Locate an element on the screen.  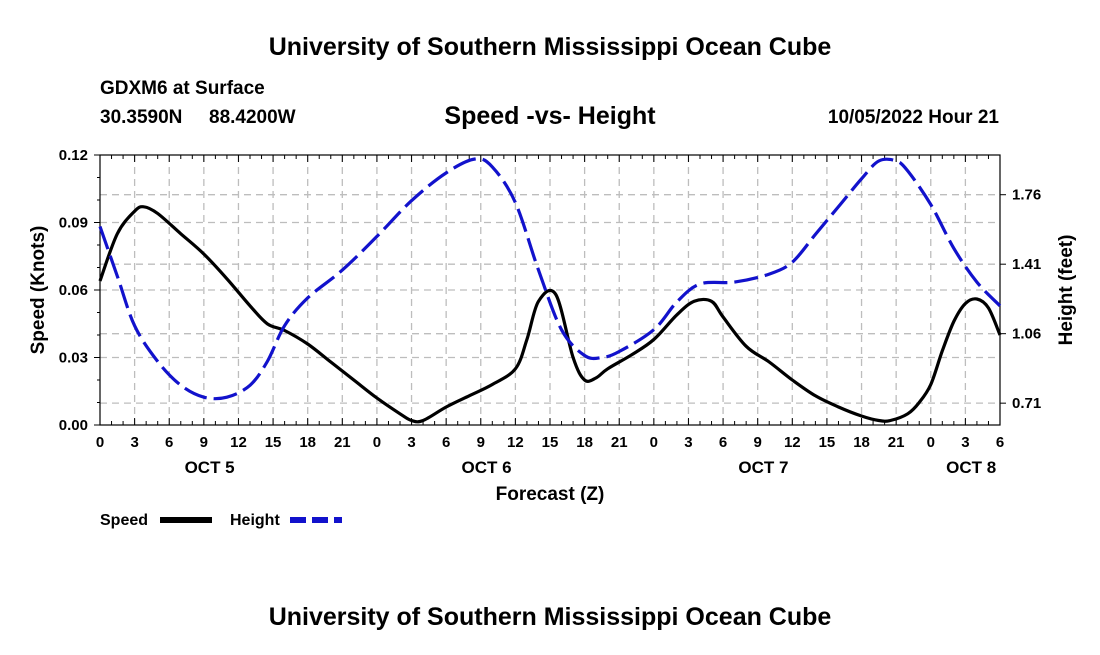
left-y-tick-label: 0.00 is located at coordinates (73, 425).